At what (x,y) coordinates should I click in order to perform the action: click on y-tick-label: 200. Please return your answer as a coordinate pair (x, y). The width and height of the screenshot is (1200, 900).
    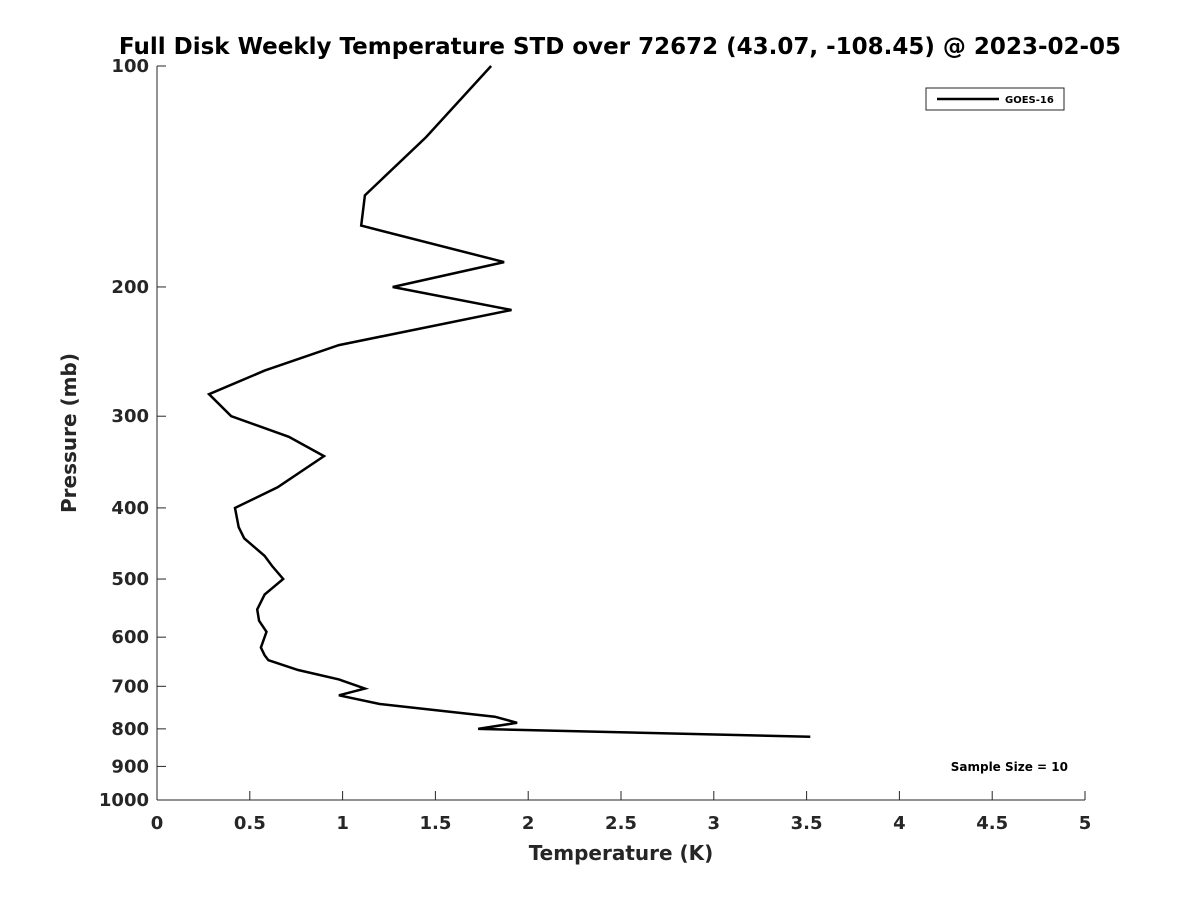
    Looking at the image, I should click on (130, 287).